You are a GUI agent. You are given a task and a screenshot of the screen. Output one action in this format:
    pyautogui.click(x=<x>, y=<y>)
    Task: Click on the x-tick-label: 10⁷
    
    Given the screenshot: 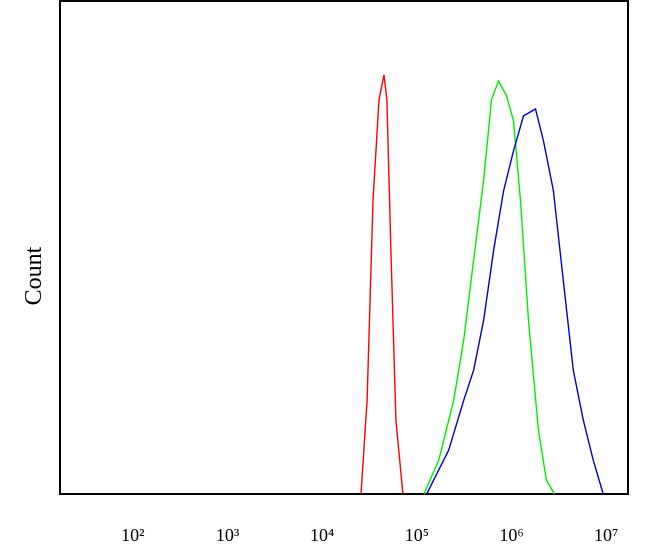 What is the action you would take?
    pyautogui.click(x=606, y=535)
    